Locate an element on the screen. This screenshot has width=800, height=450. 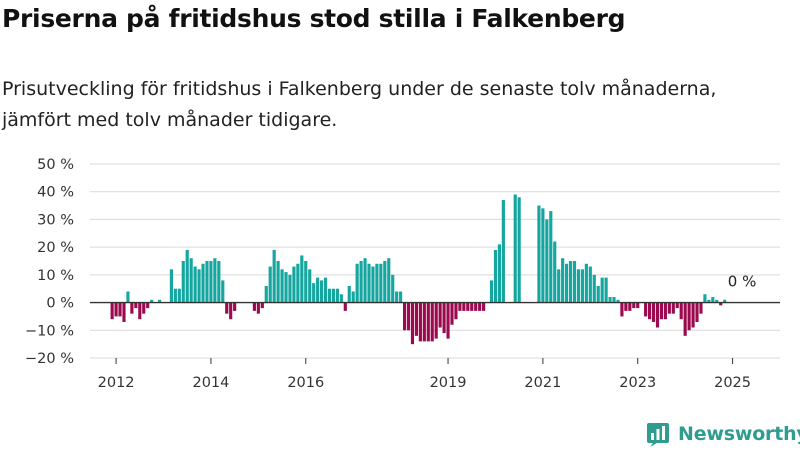
x-tick-label: 2023 is located at coordinates (637, 383).